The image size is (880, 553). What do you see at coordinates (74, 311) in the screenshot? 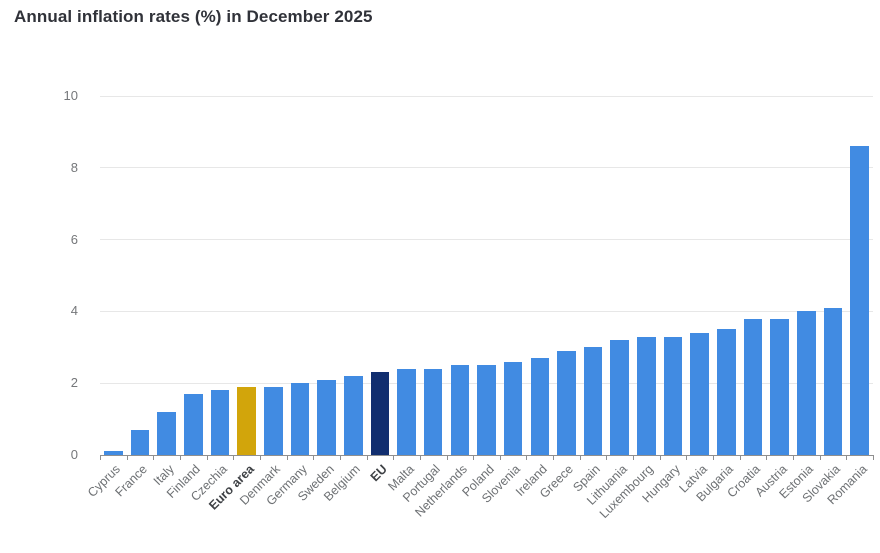
I see `y-axis-label-4: 4` at bounding box center [74, 311].